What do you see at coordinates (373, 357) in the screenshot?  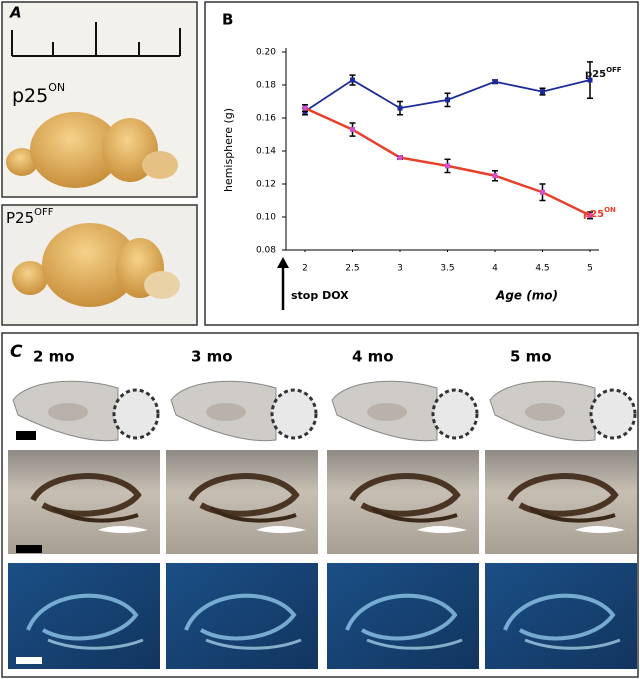 I see `column-label: 4 mo` at bounding box center [373, 357].